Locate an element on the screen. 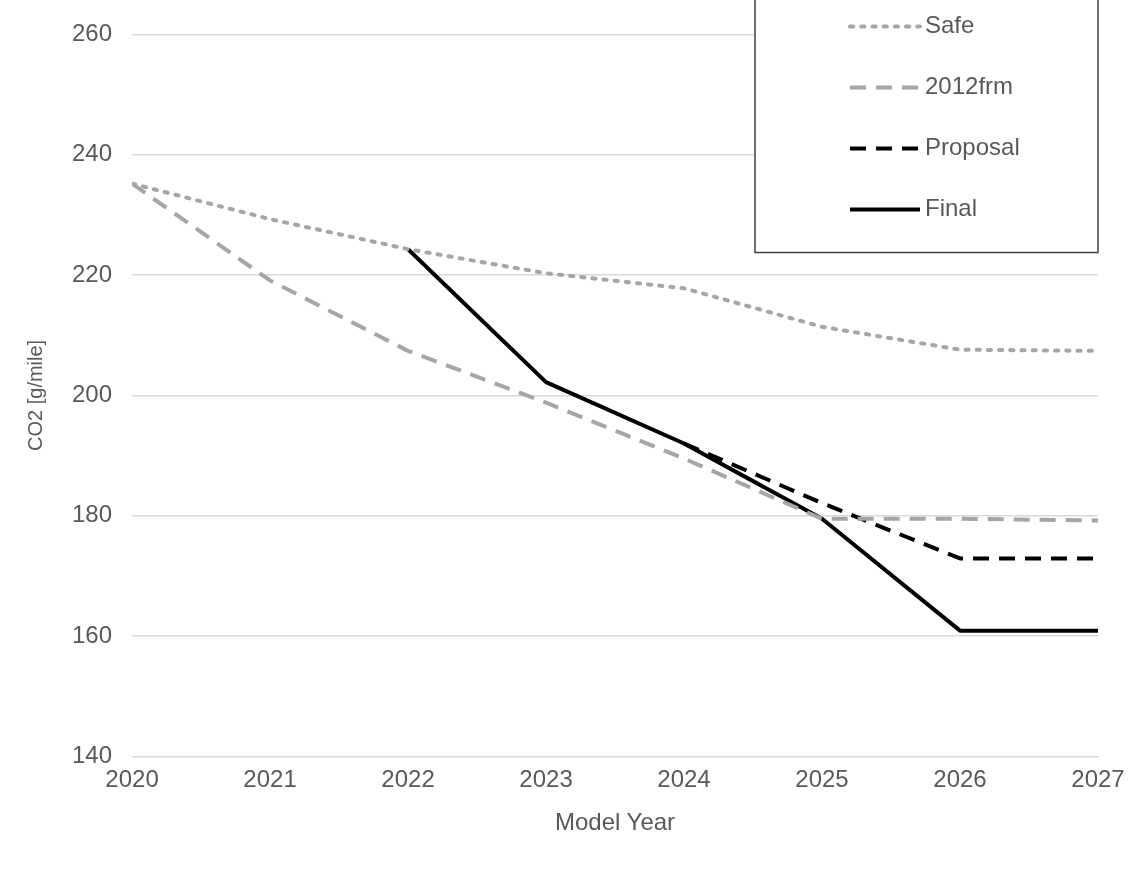 The image size is (1142, 872). legend-label: 2012frm is located at coordinates (969, 86).